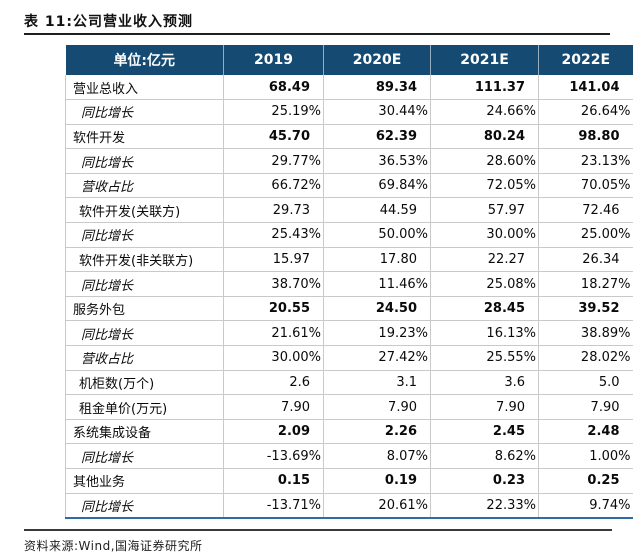 The image size is (634, 556). I want to click on cell-value: 98.80, so click(585, 137).